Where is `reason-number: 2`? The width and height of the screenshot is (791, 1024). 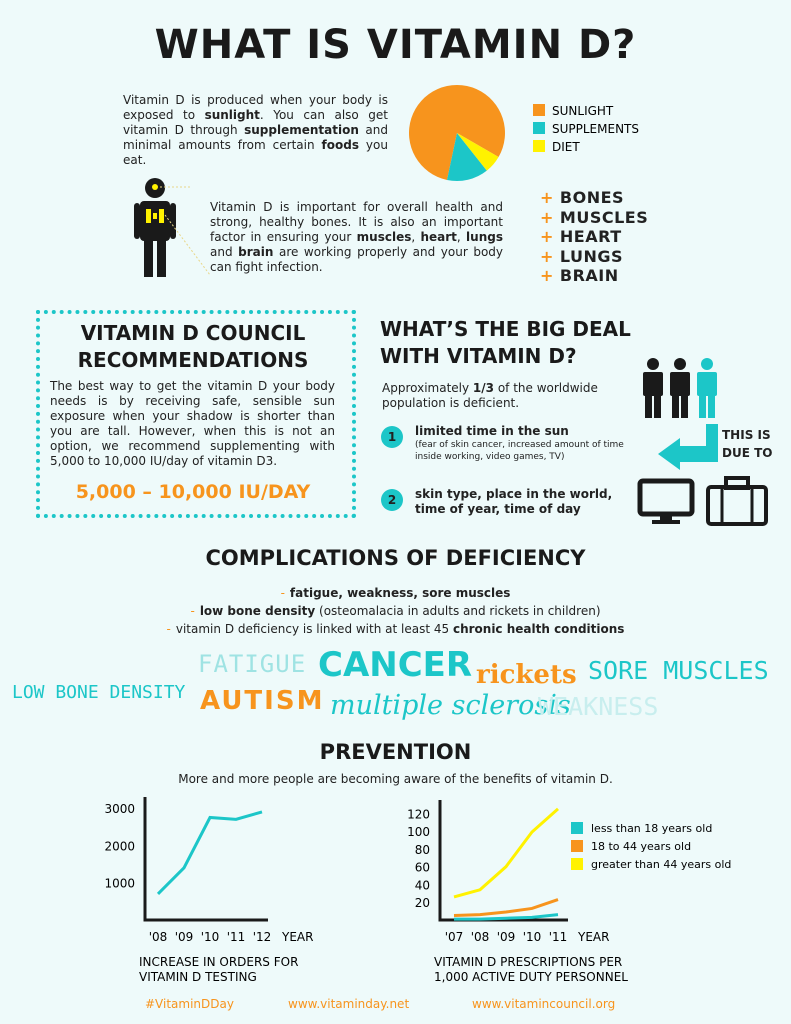 reason-number: 2 is located at coordinates (392, 500).